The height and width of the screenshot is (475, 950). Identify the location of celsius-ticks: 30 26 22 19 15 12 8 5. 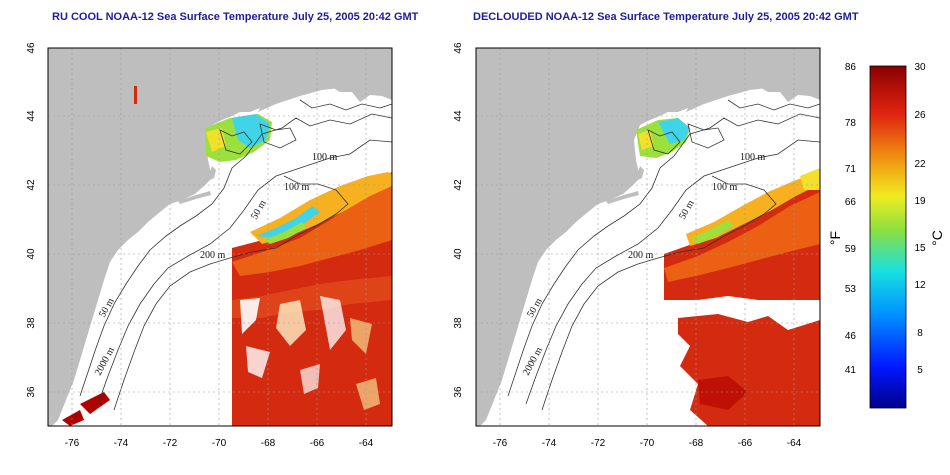
(920, 219).